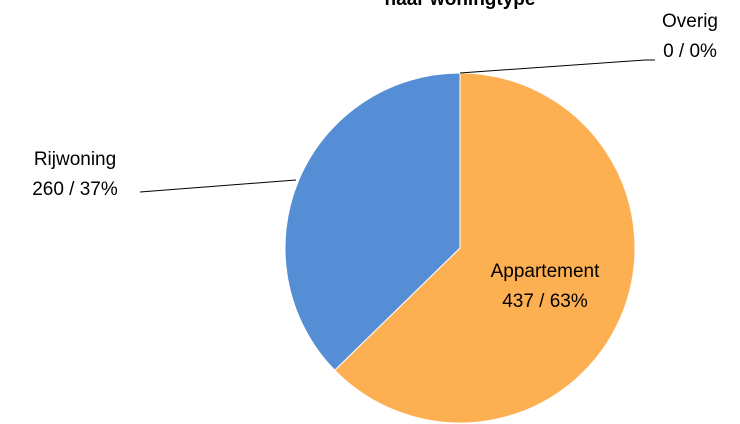  I want to click on chart-title: naar woningtype, so click(460, 5).